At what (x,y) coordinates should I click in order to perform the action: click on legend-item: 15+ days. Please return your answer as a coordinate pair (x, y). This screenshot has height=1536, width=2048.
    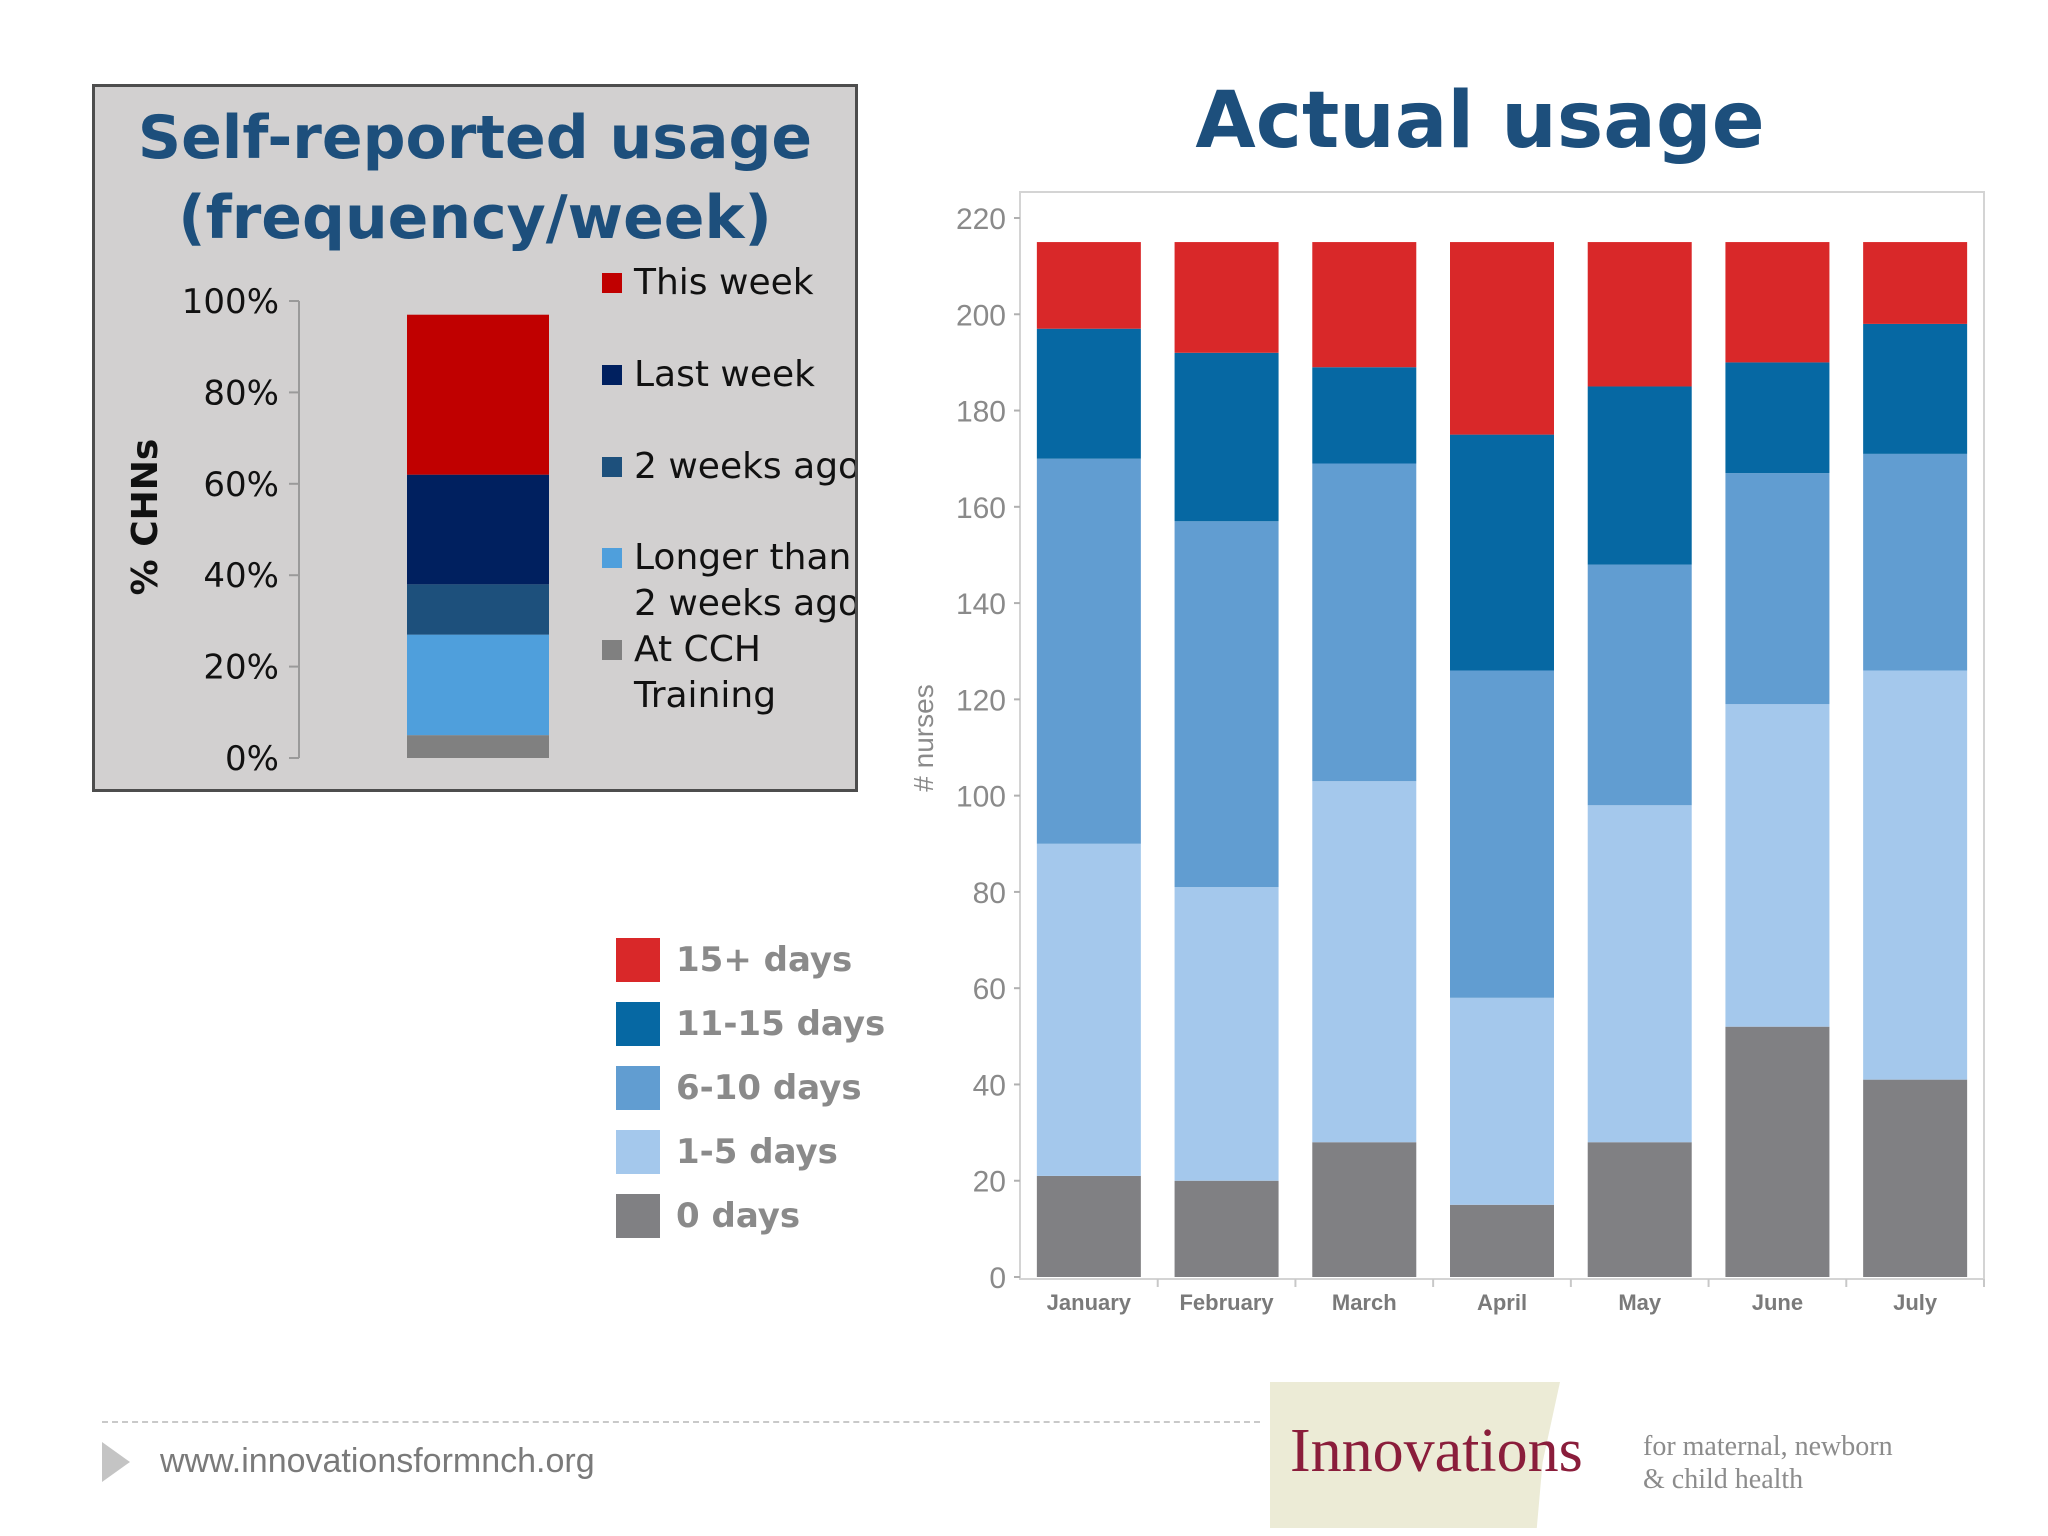
    Looking at the image, I should click on (750, 960).